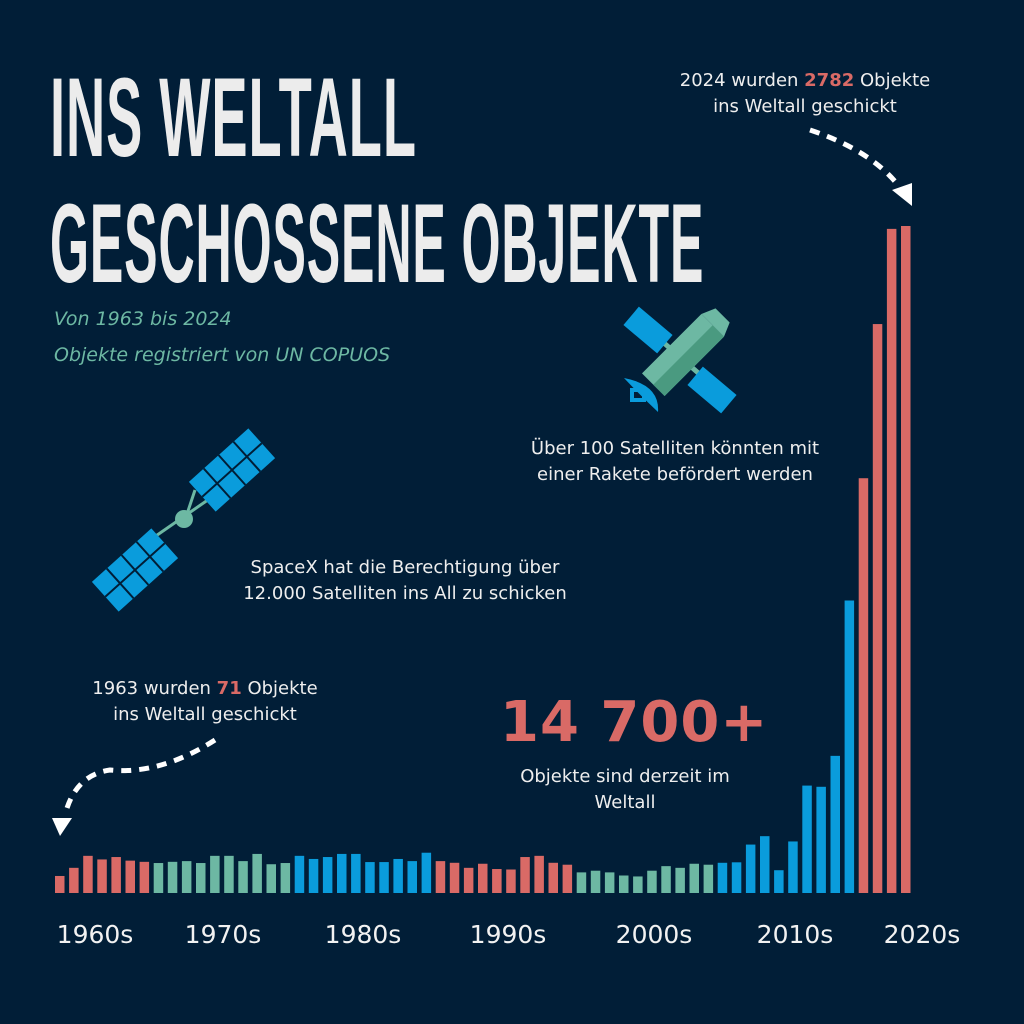 This screenshot has width=1024, height=1024. I want to click on bar-2022, so click(891, 560).